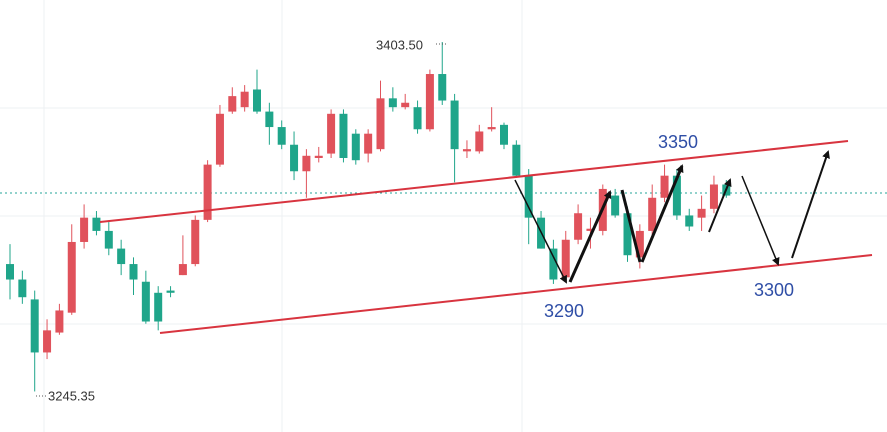 The width and height of the screenshot is (887, 432). What do you see at coordinates (399, 44) in the screenshot?
I see `high-label: 3403.50` at bounding box center [399, 44].